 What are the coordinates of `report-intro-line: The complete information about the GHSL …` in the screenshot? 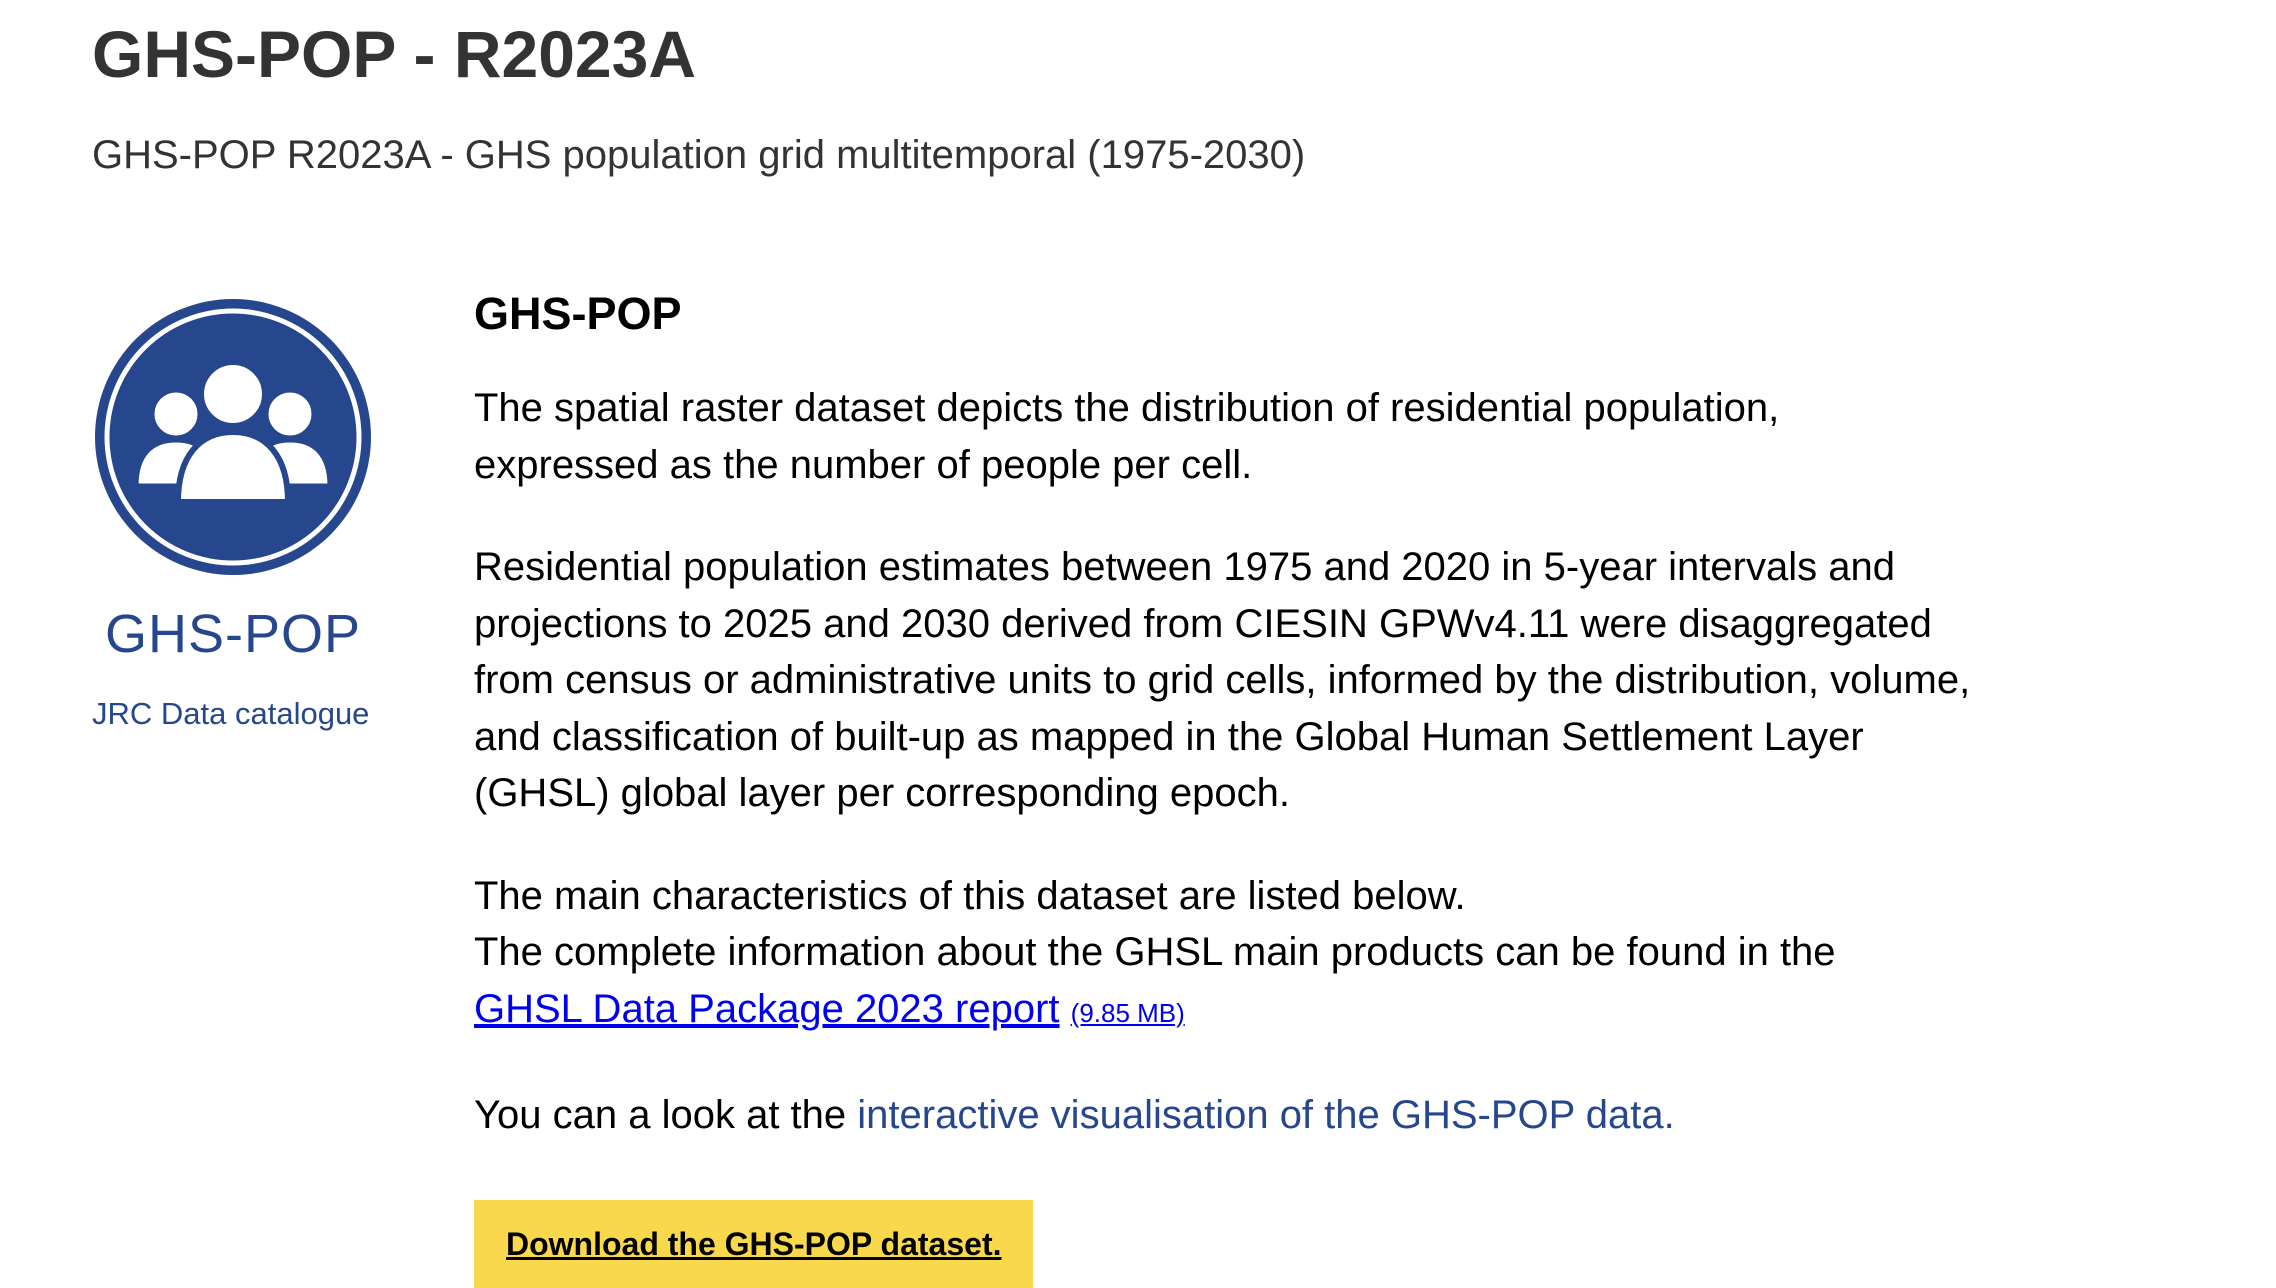 It's located at (1155, 952).